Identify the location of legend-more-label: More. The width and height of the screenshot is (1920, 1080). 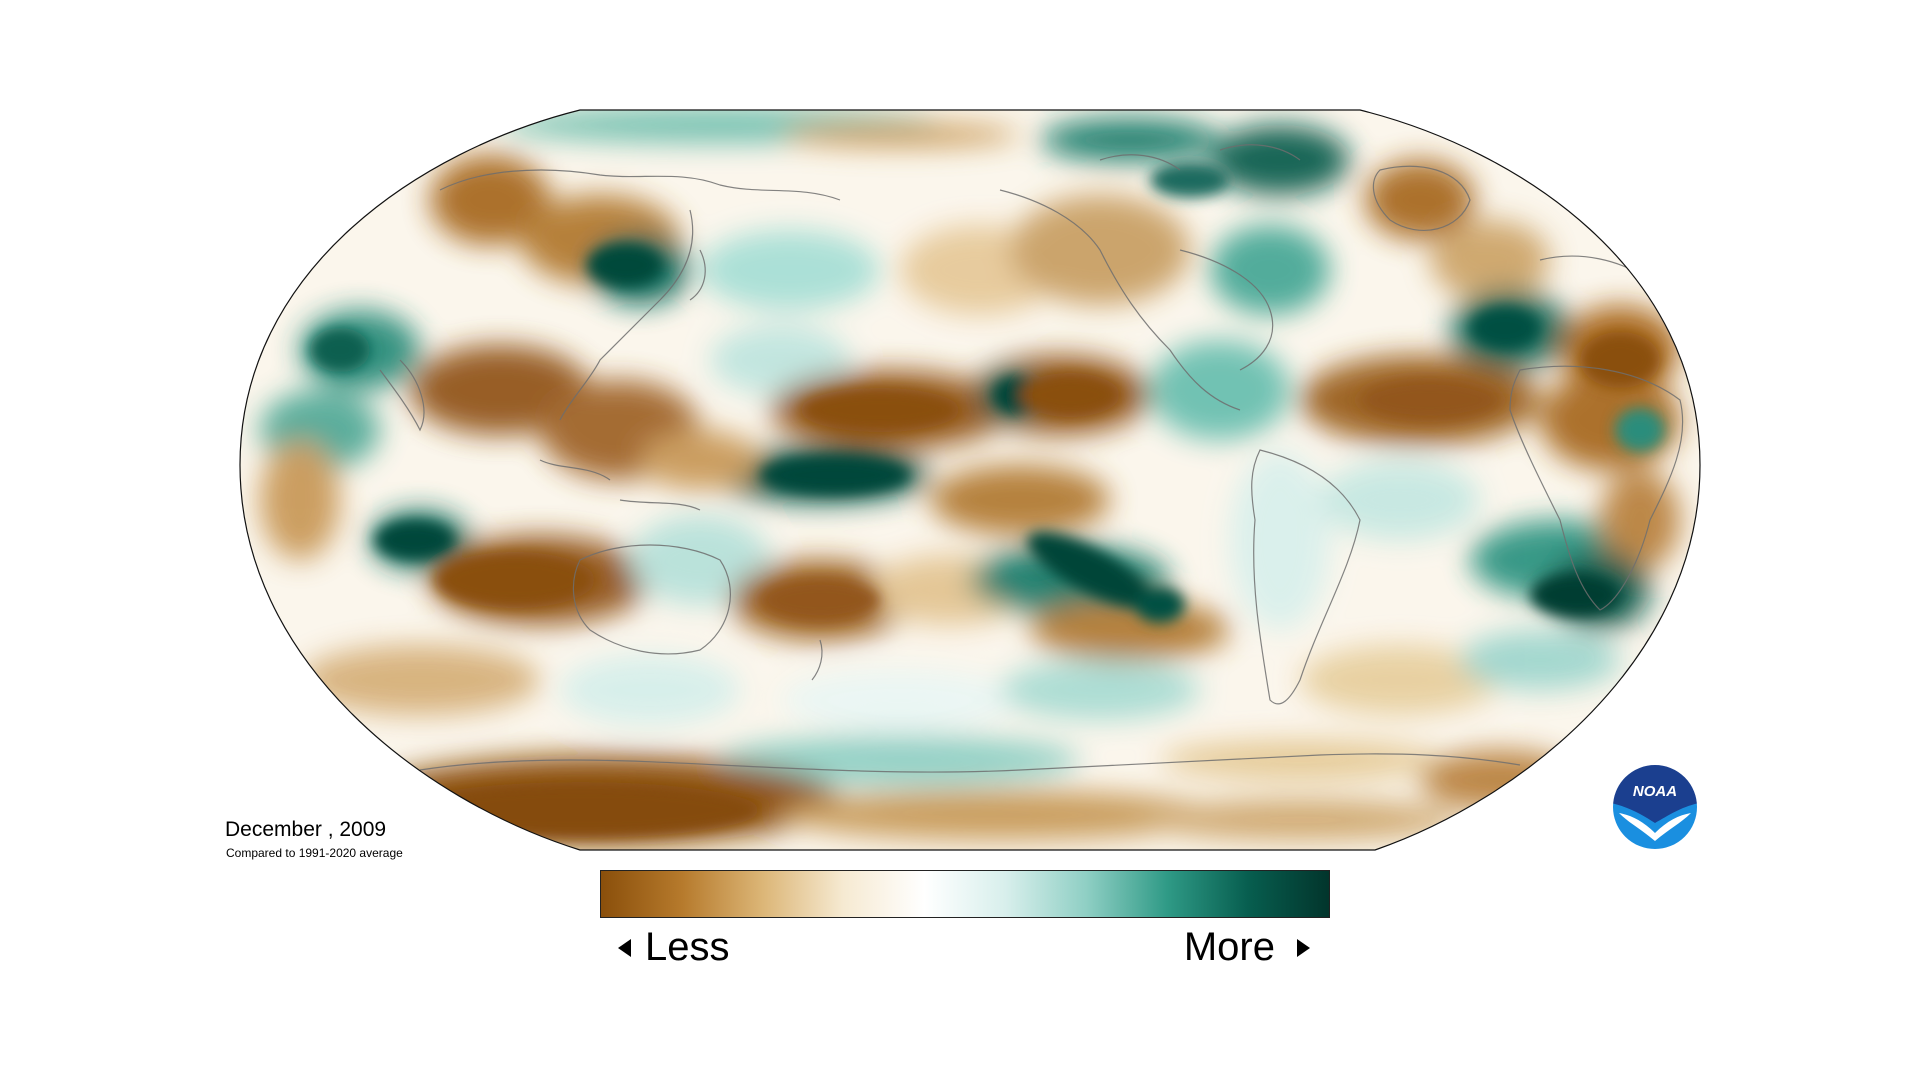
(1229, 947).